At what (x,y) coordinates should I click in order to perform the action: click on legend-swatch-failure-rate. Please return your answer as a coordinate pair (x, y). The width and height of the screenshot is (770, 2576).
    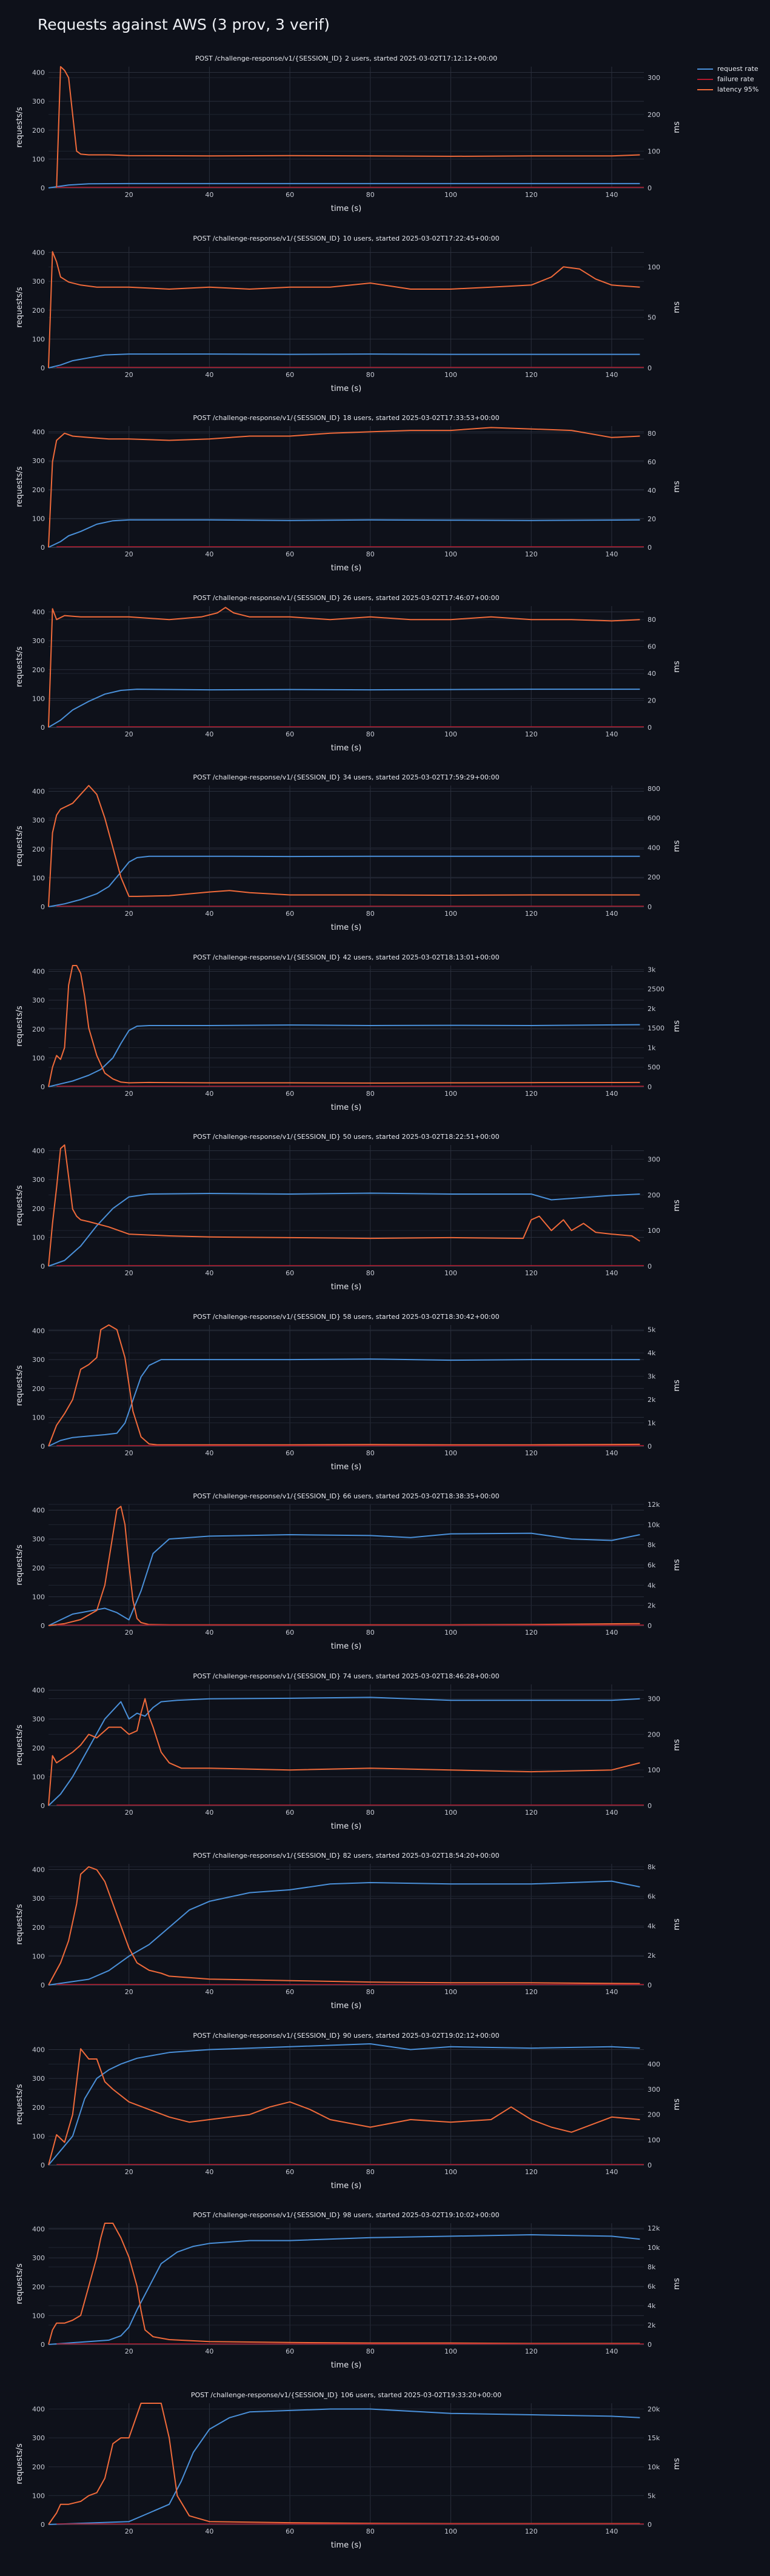
    Looking at the image, I should click on (705, 79).